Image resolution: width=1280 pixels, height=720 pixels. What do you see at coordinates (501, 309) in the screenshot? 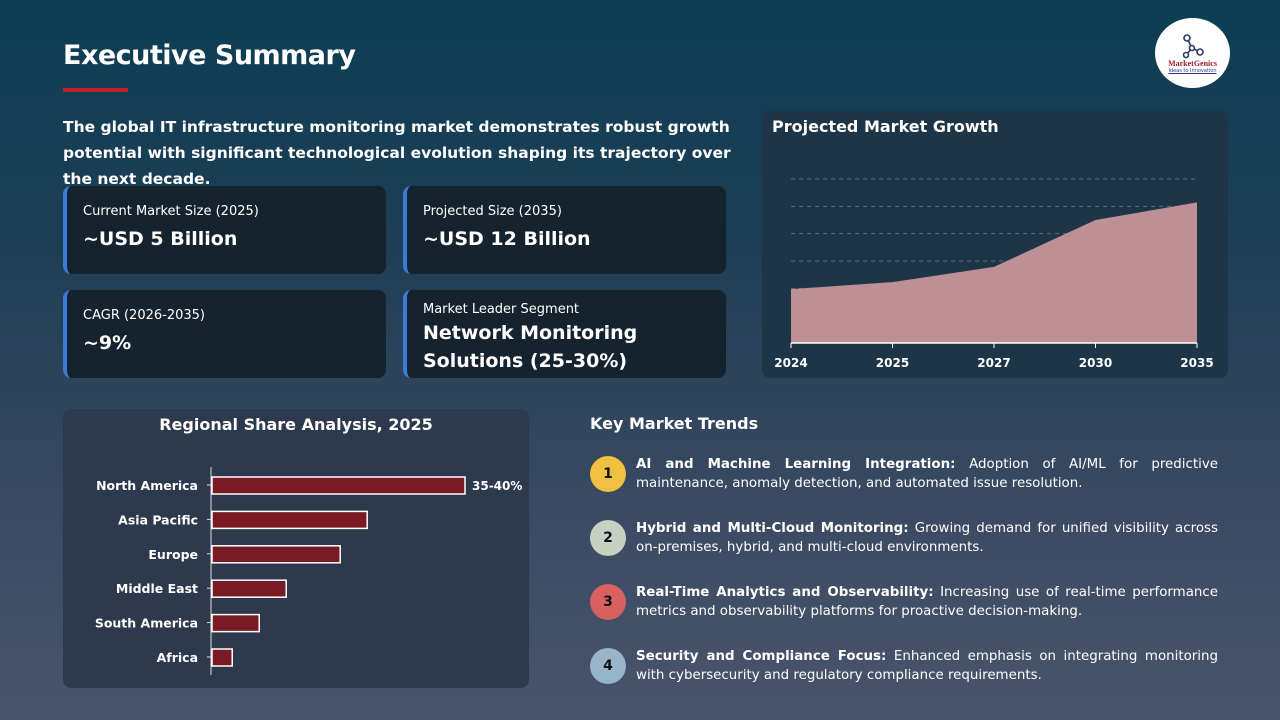
I see `card-label: Market Leader Segment` at bounding box center [501, 309].